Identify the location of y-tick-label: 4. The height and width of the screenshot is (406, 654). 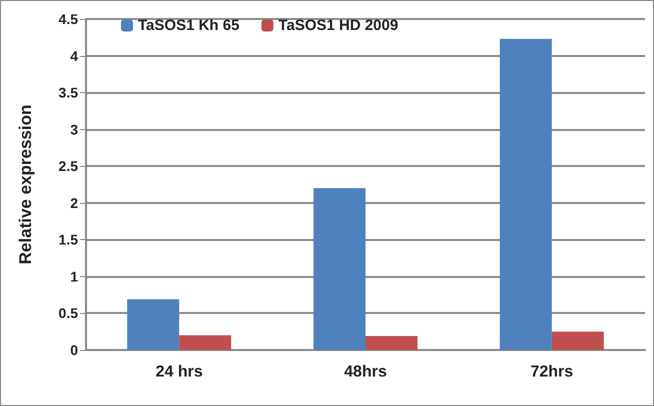
(74, 56).